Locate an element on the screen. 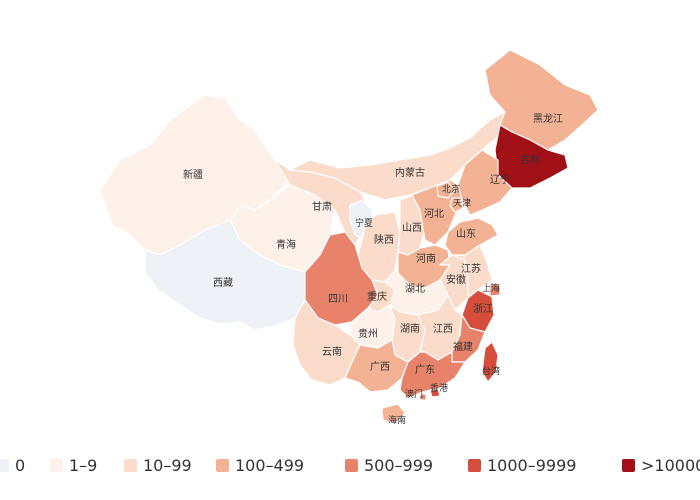  province-label-shaanxi: 陕西 is located at coordinates (384, 239).